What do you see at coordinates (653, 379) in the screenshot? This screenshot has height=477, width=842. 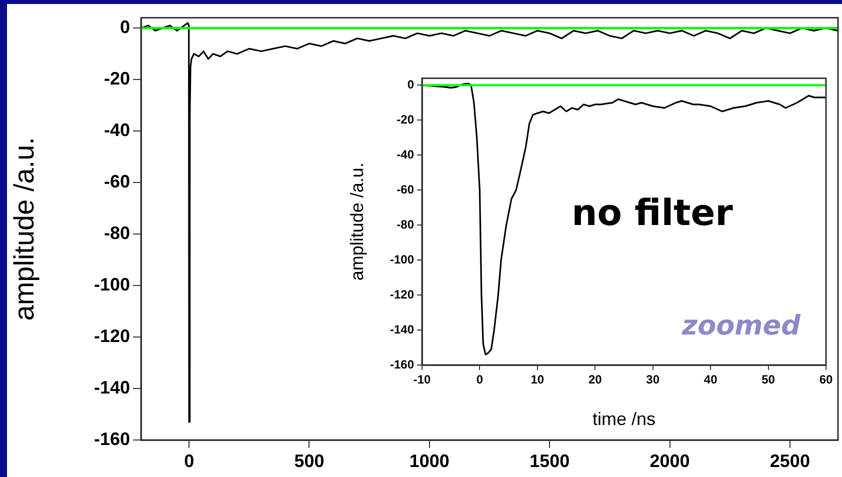 I see `x-tick-label: 30` at bounding box center [653, 379].